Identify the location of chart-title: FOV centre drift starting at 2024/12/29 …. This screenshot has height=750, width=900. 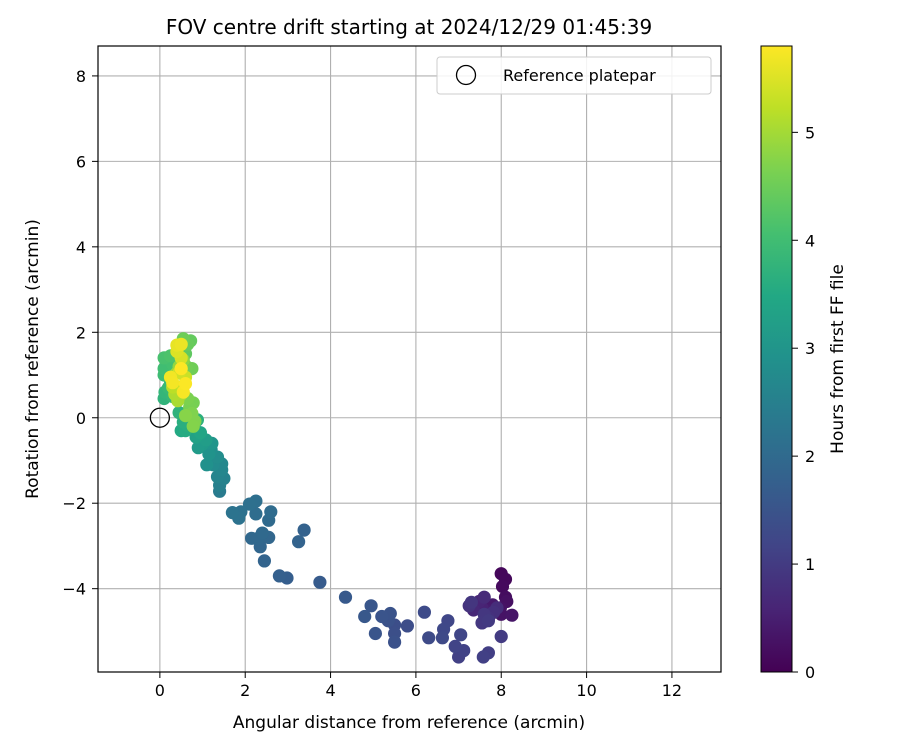
(409, 27).